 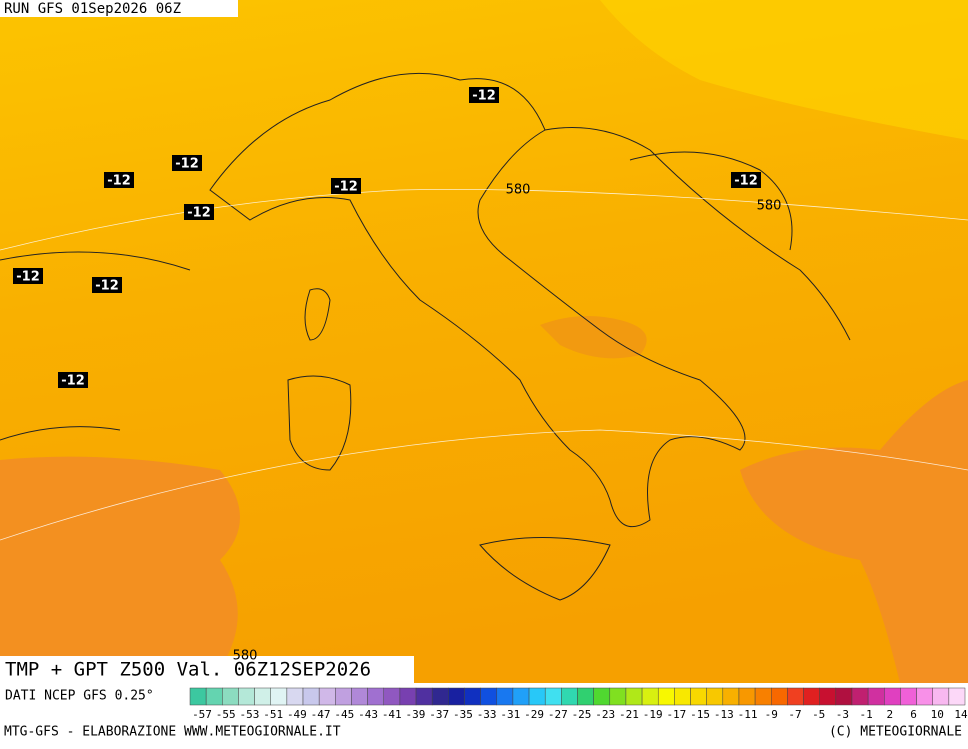 What do you see at coordinates (188, 670) in the screenshot?
I see `caption-title: TMP + GPT Z500 Val. 06Z12SEP2026` at bounding box center [188, 670].